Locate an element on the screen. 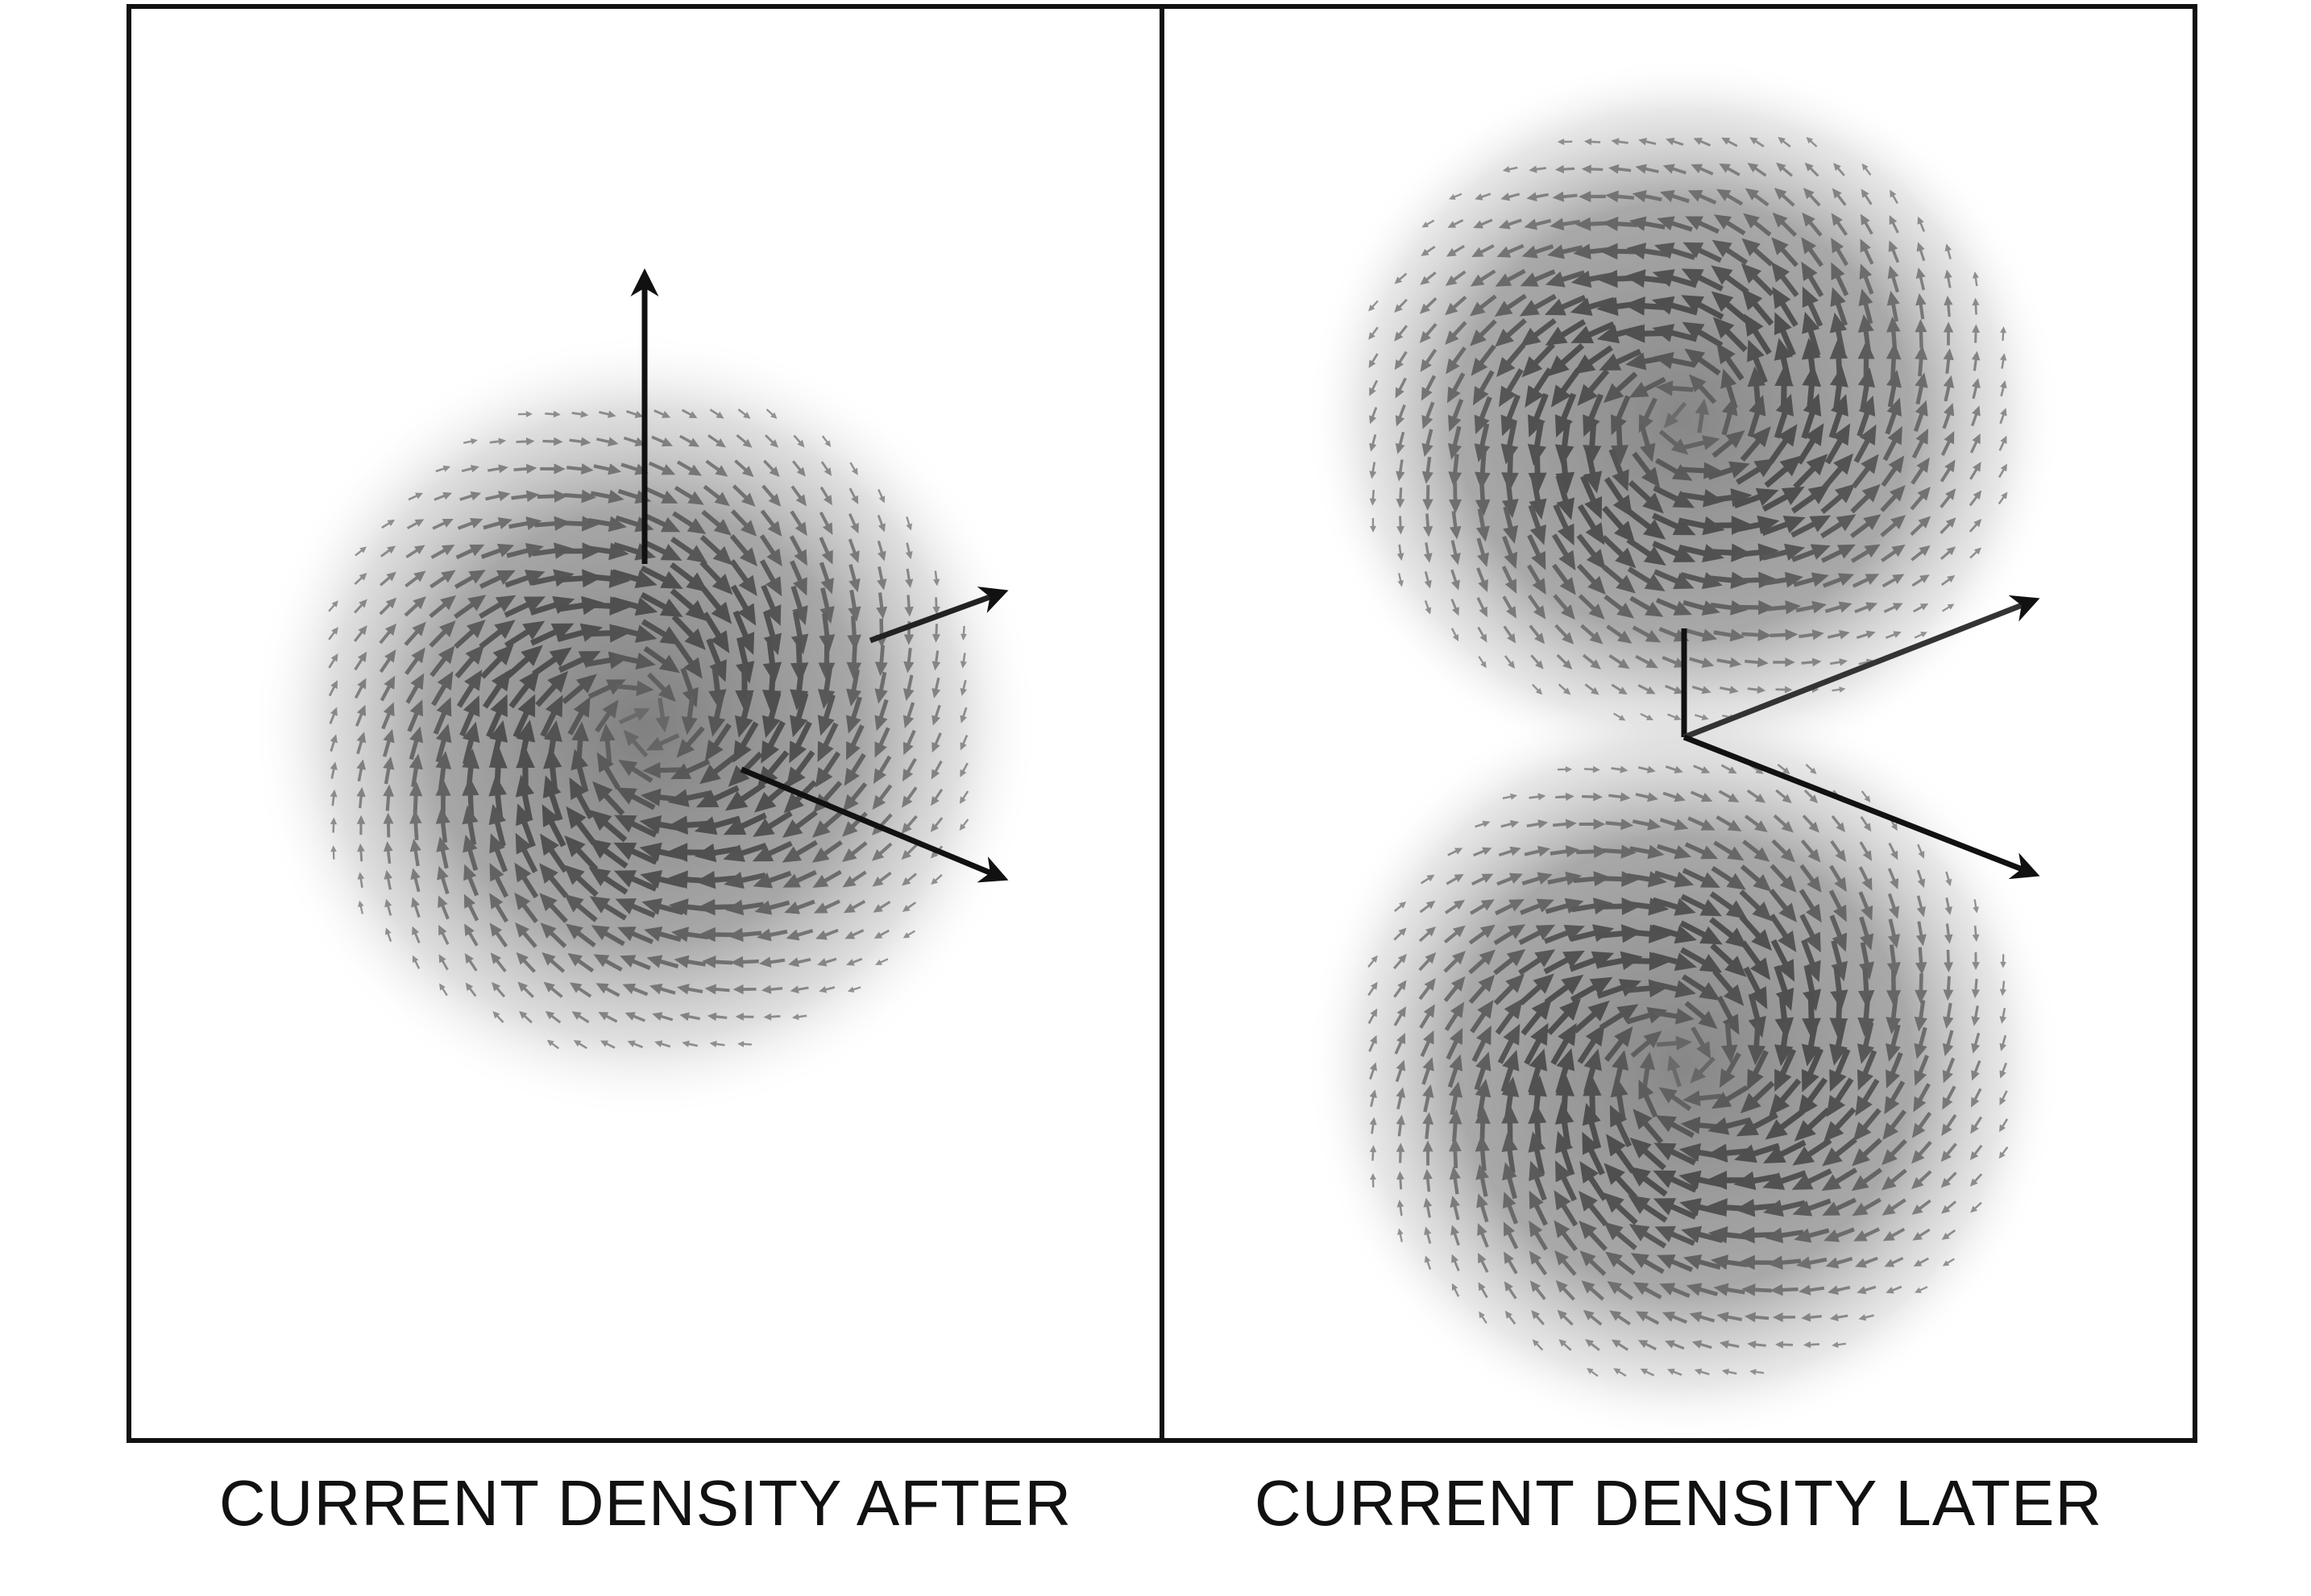 The width and height of the screenshot is (2311, 1596). caption-after: CURRENT DENSITY AFTER is located at coordinates (645, 1503).